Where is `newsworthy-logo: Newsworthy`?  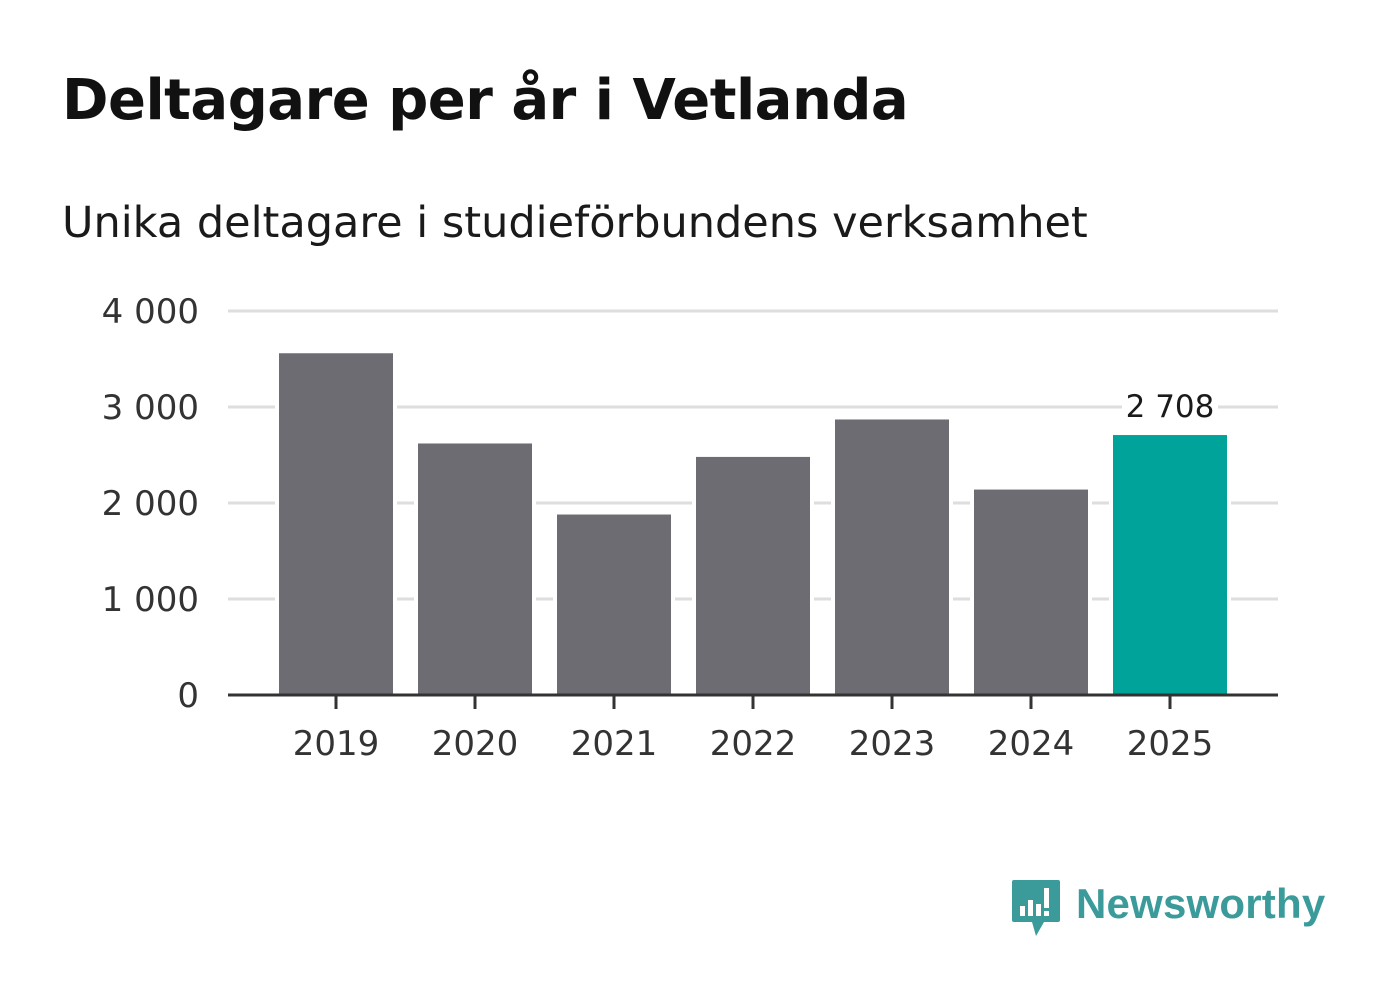
newsworthy-logo: Newsworthy is located at coordinates (1167, 909).